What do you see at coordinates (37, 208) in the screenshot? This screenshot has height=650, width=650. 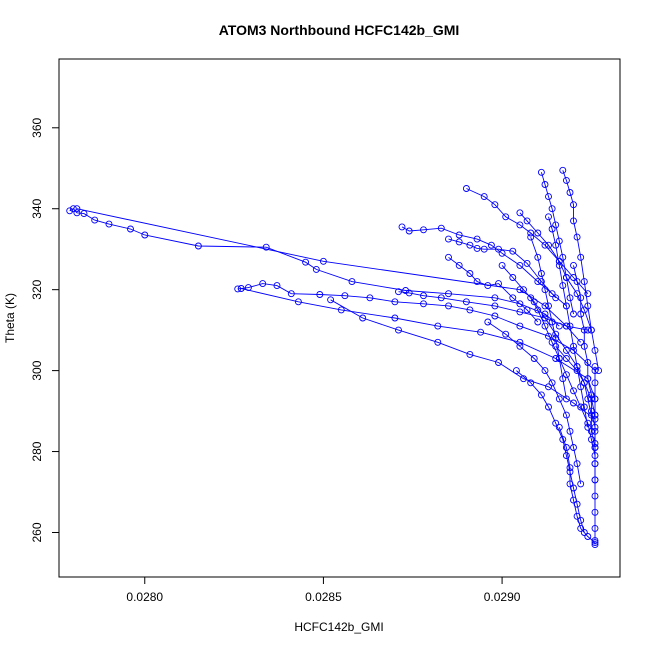 I see `y-tick-label: 340` at bounding box center [37, 208].